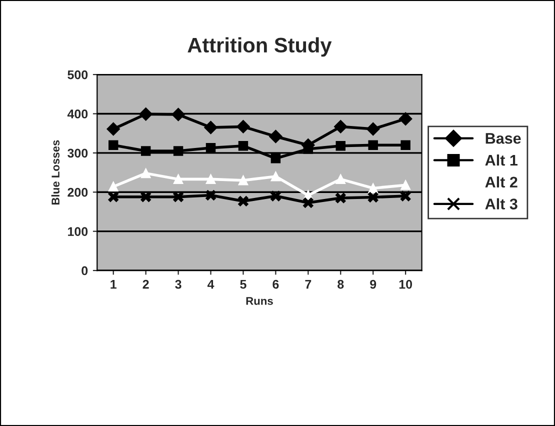 This screenshot has height=426, width=555. I want to click on y-tick-label: 0, so click(85, 271).